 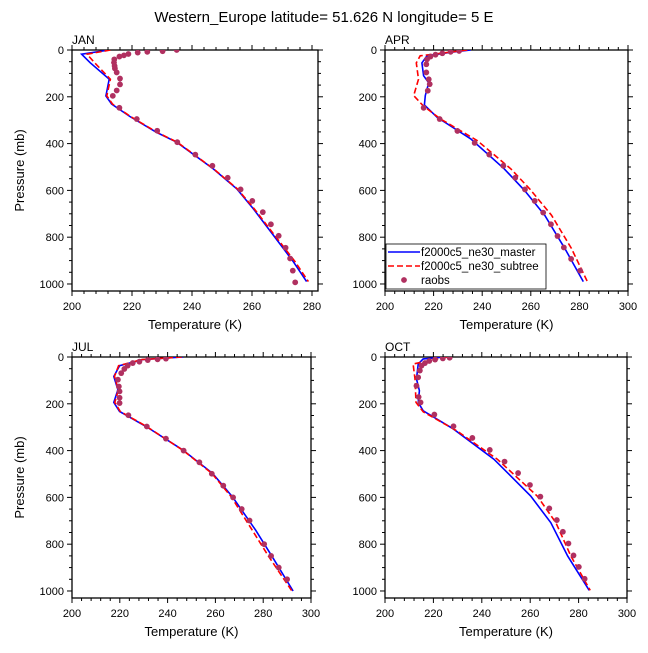 What do you see at coordinates (132, 307) in the screenshot?
I see `x-tick-label: 220` at bounding box center [132, 307].